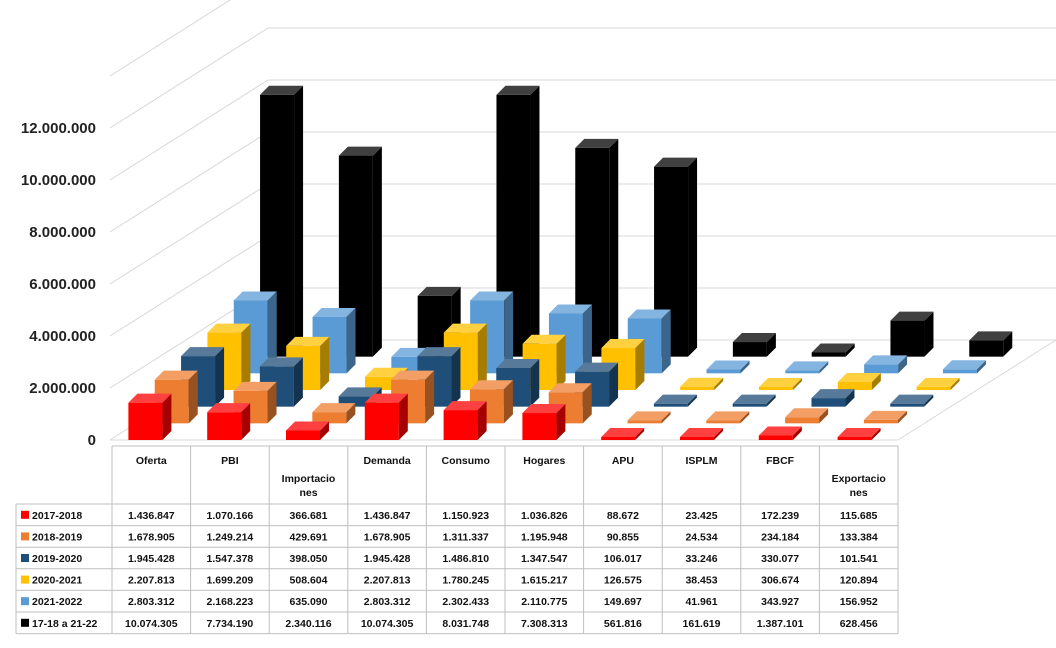  I want to click on bar-2018-2019-ISPLM, so click(727, 417).